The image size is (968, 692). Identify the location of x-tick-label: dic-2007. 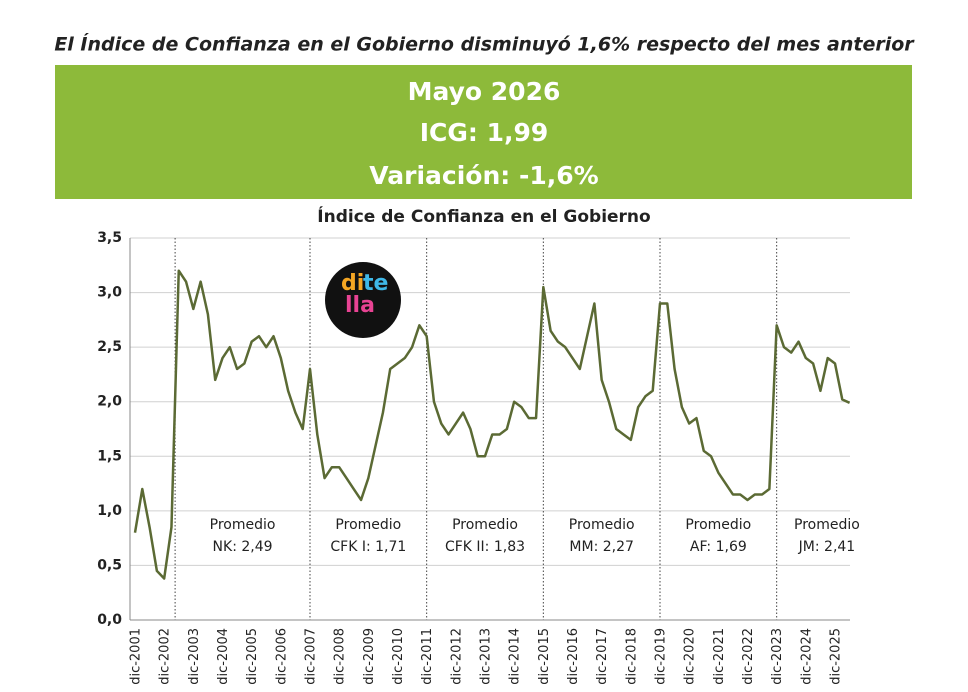
(311, 656).